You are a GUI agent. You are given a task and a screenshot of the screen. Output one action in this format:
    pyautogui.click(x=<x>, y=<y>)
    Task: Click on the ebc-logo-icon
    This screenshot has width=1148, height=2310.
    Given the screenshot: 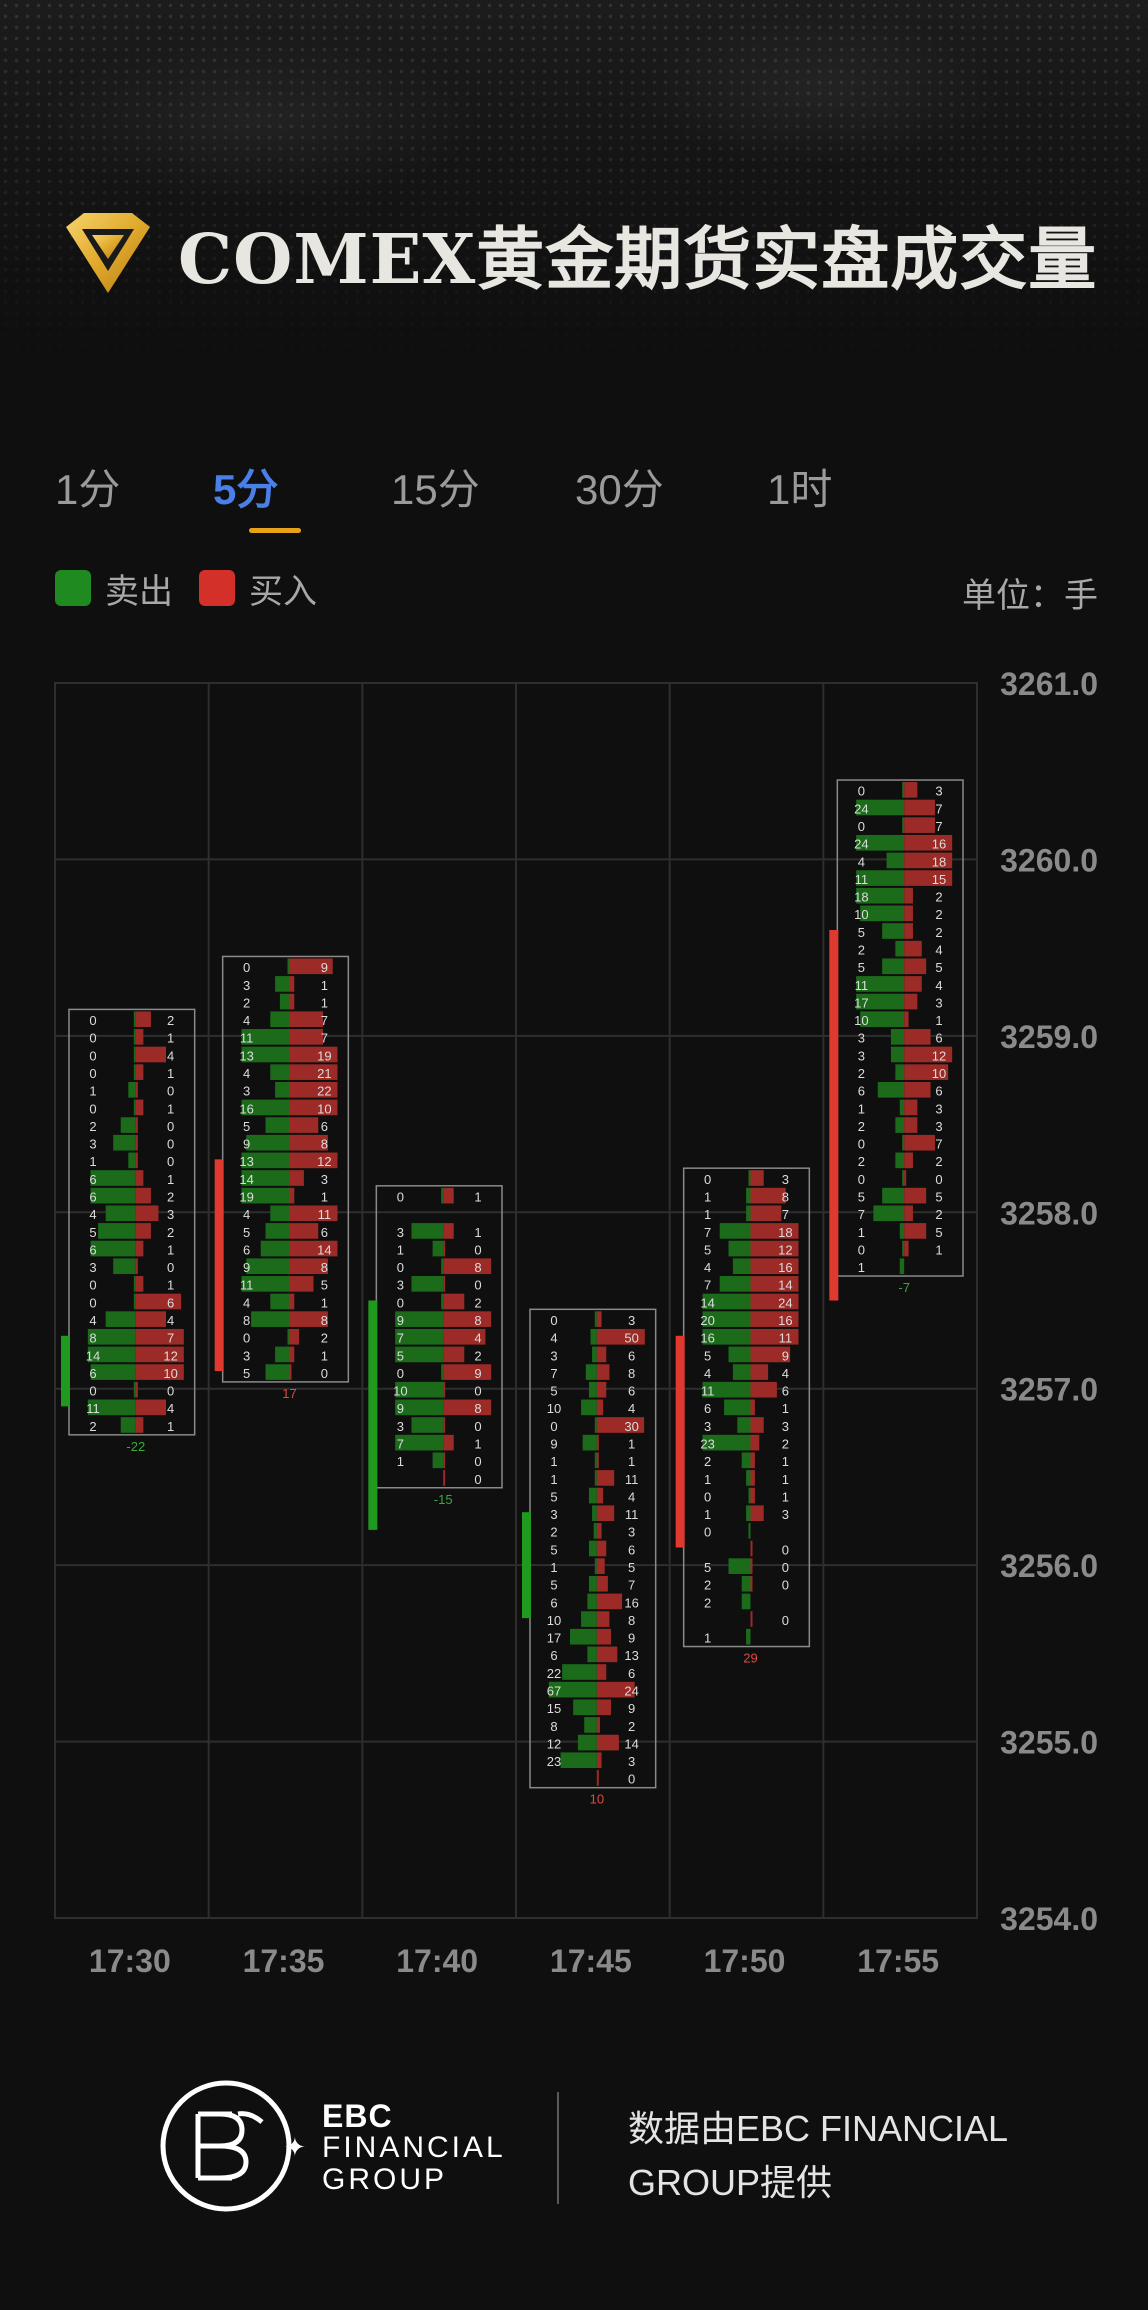 What is the action you would take?
    pyautogui.click(x=226, y=2146)
    